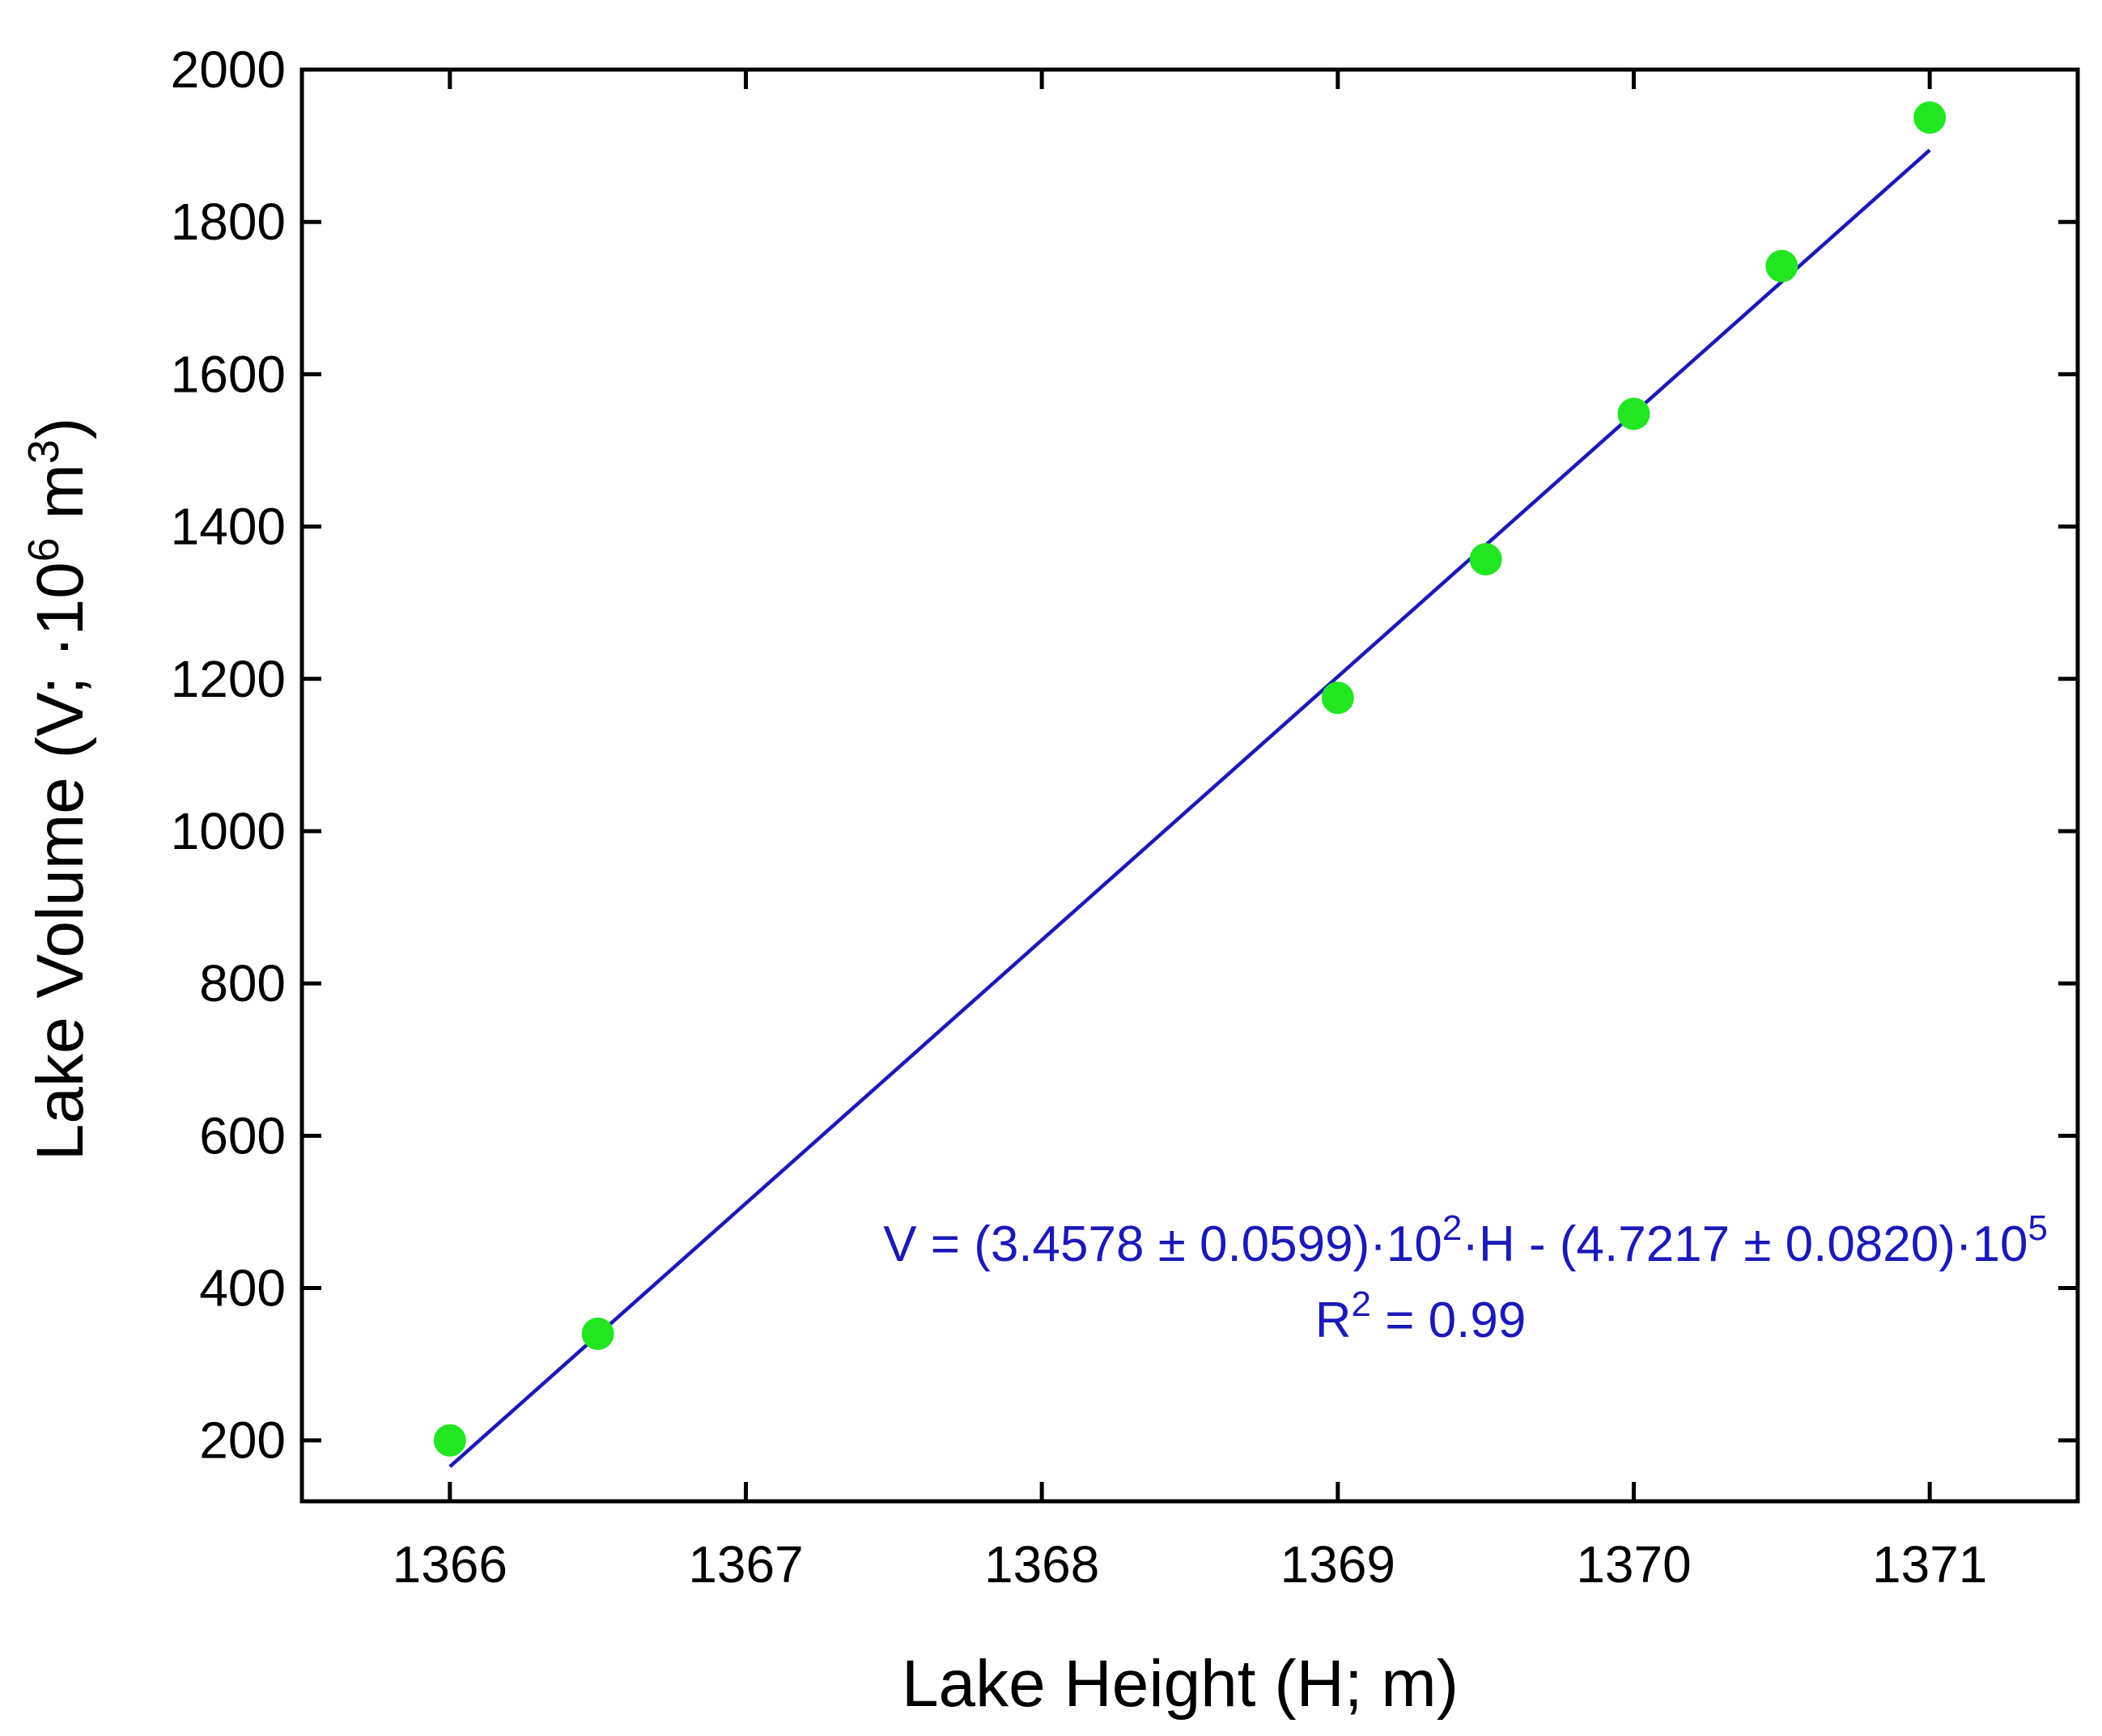 The width and height of the screenshot is (2102, 1736). I want to click on y-tick-label: 1600, so click(229, 374).